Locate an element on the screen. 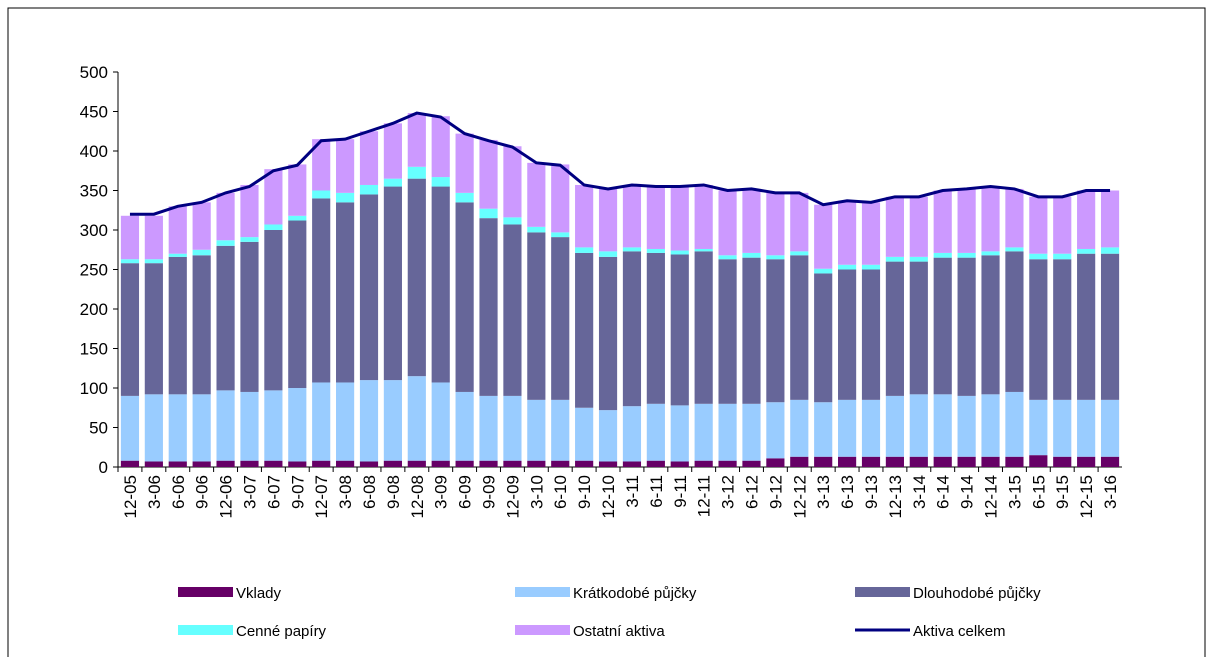 This screenshot has height=662, width=1213. x-tick-label: 9-12 is located at coordinates (775, 492).